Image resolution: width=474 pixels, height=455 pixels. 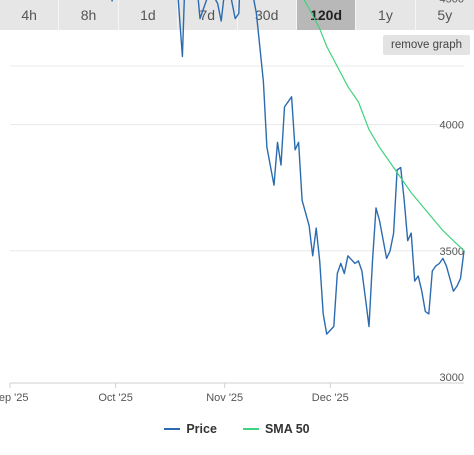 I want to click on legend-label-price: Price, so click(x=201, y=429).